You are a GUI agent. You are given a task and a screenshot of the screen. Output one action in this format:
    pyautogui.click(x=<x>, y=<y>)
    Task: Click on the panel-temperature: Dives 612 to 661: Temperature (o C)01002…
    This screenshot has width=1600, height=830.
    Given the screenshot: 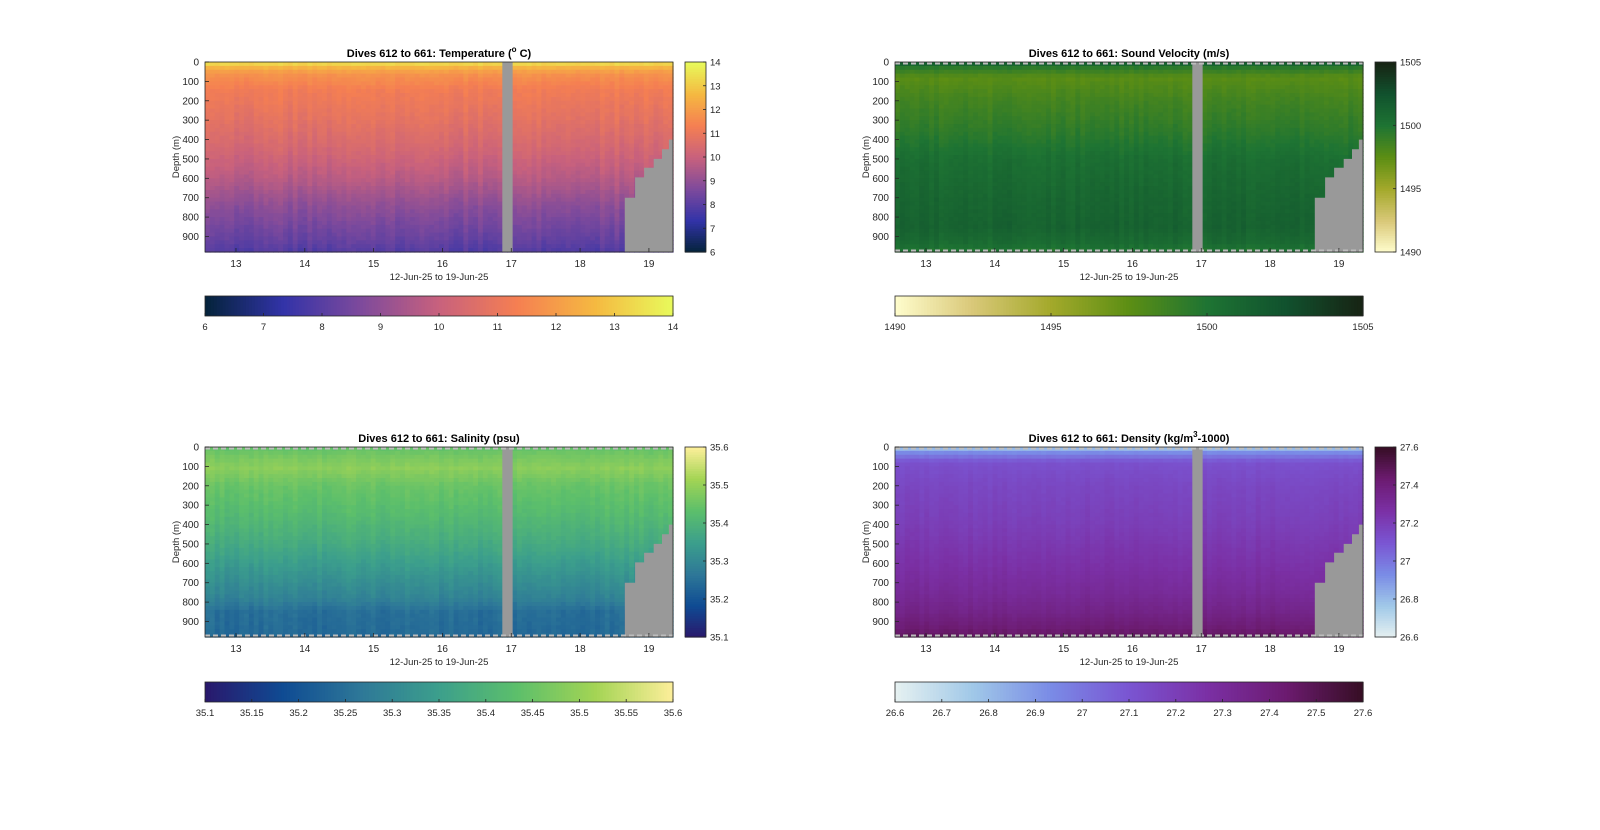 What is the action you would take?
    pyautogui.click(x=446, y=189)
    